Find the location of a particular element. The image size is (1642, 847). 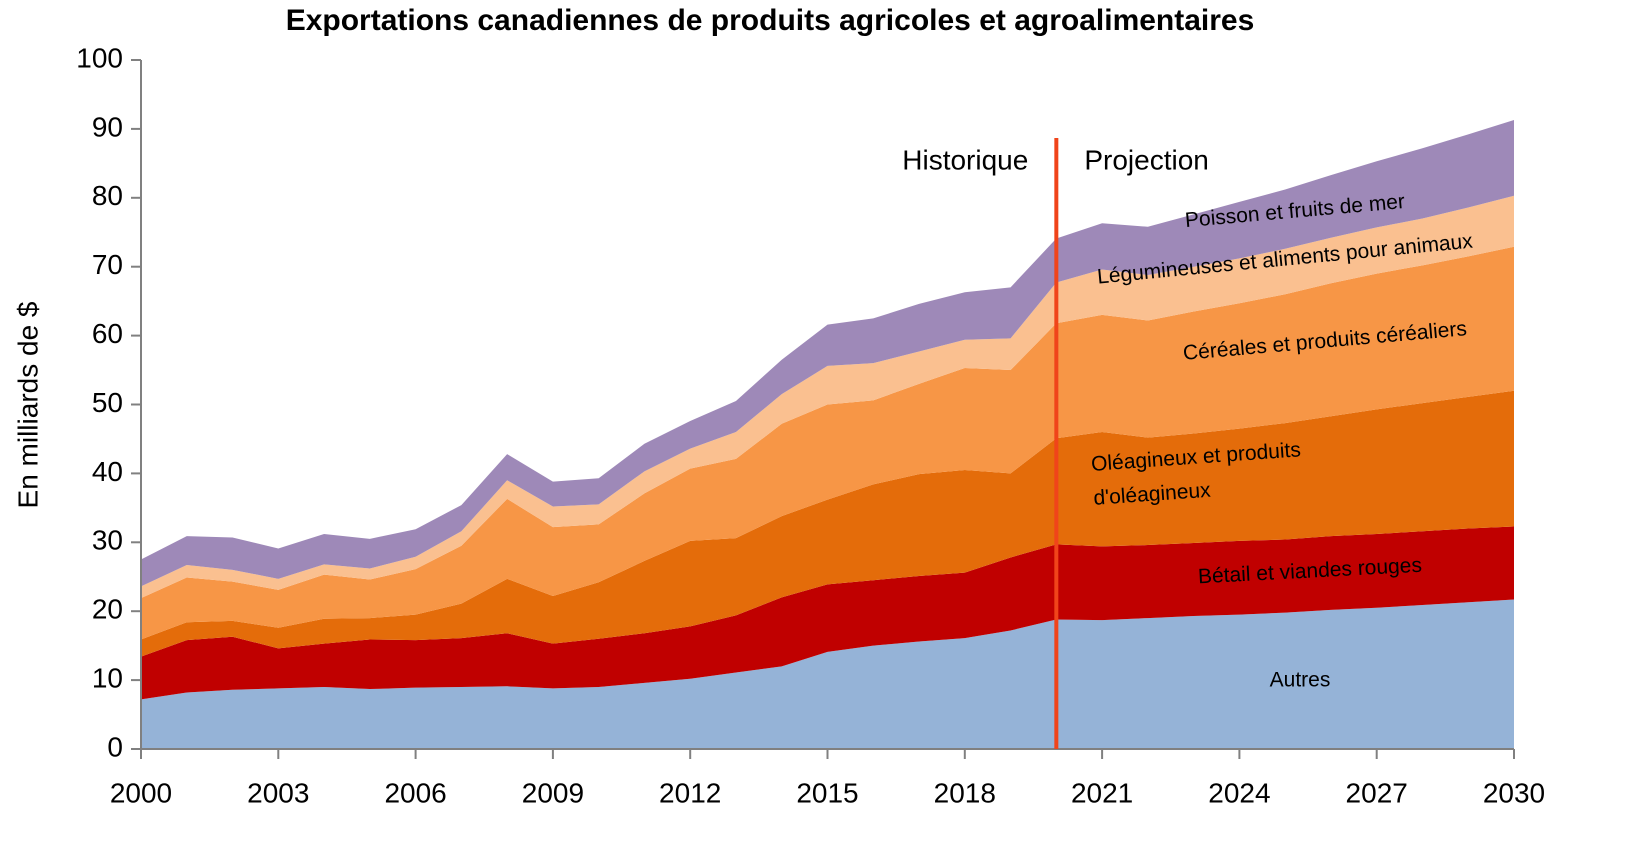

x-tick-label: 2021 is located at coordinates (1102, 792).